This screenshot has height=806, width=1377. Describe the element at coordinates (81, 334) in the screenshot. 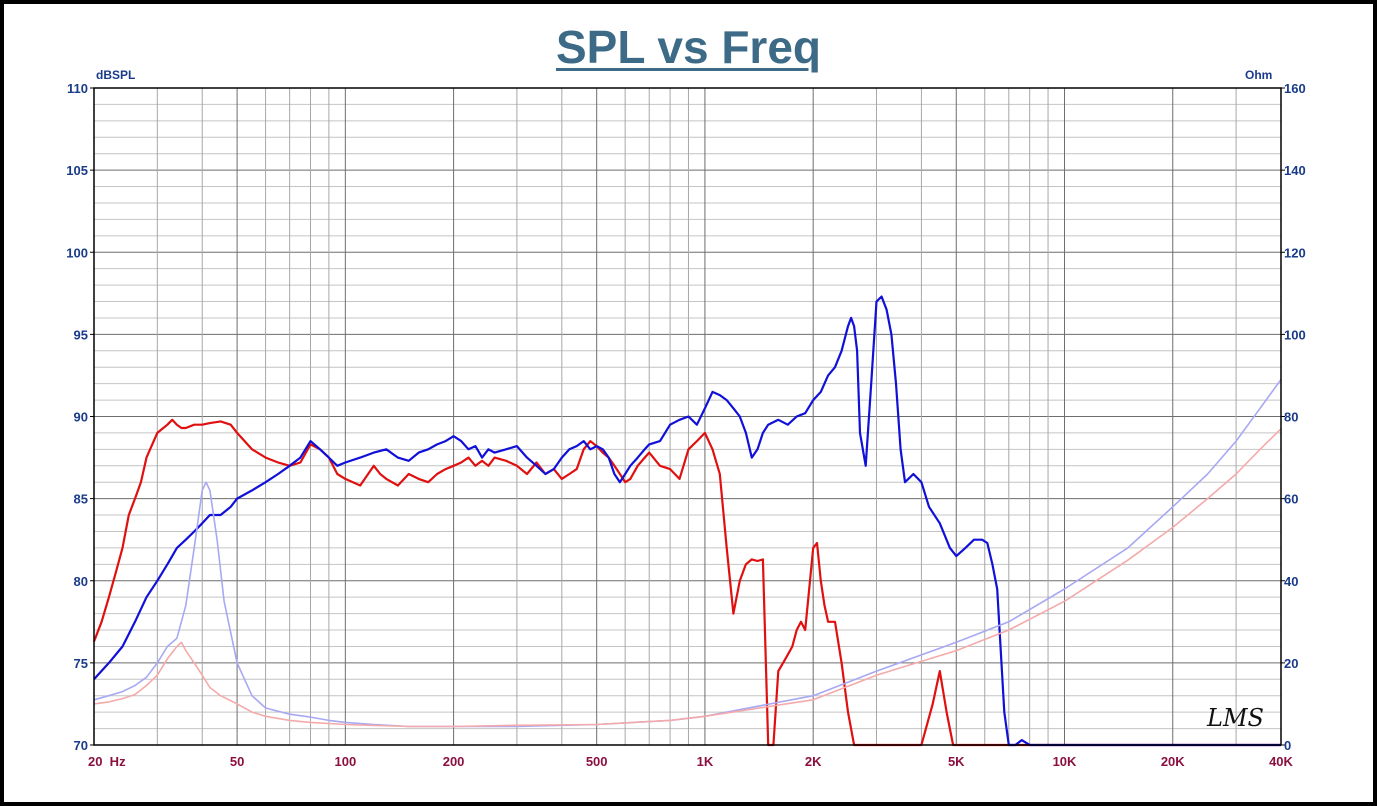

I see `y-left-tick-label: 95` at that location.